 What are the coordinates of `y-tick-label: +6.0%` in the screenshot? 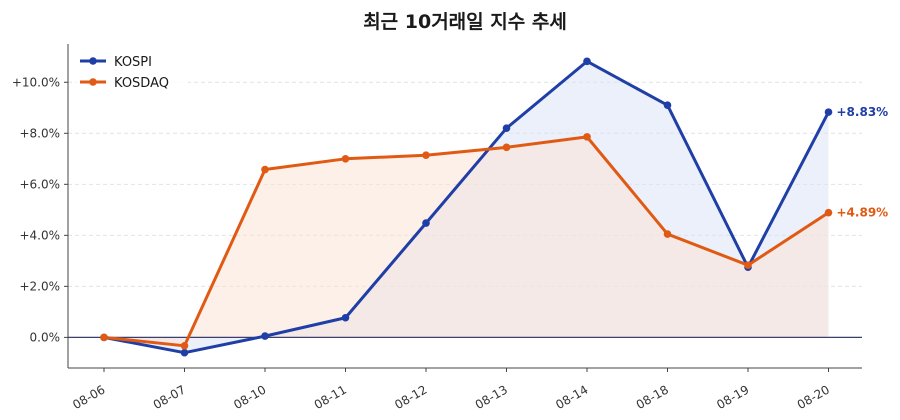 It's located at (39, 184).